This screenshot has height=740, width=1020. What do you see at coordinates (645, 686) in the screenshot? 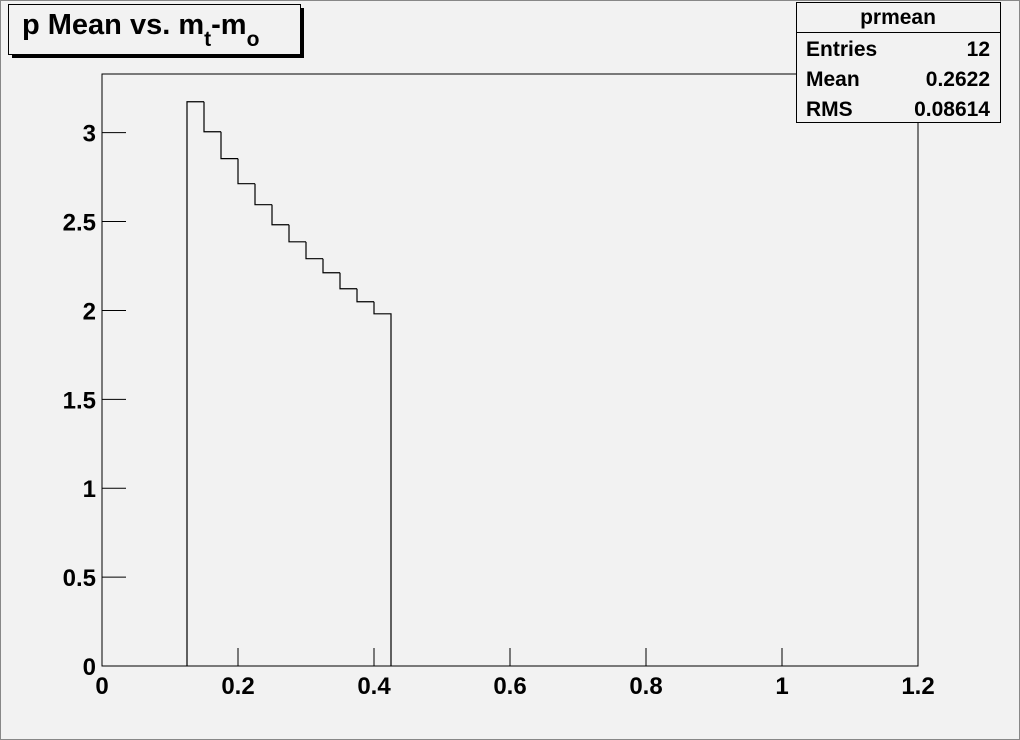
I see `x-tick-label: 0.8` at bounding box center [645, 686].